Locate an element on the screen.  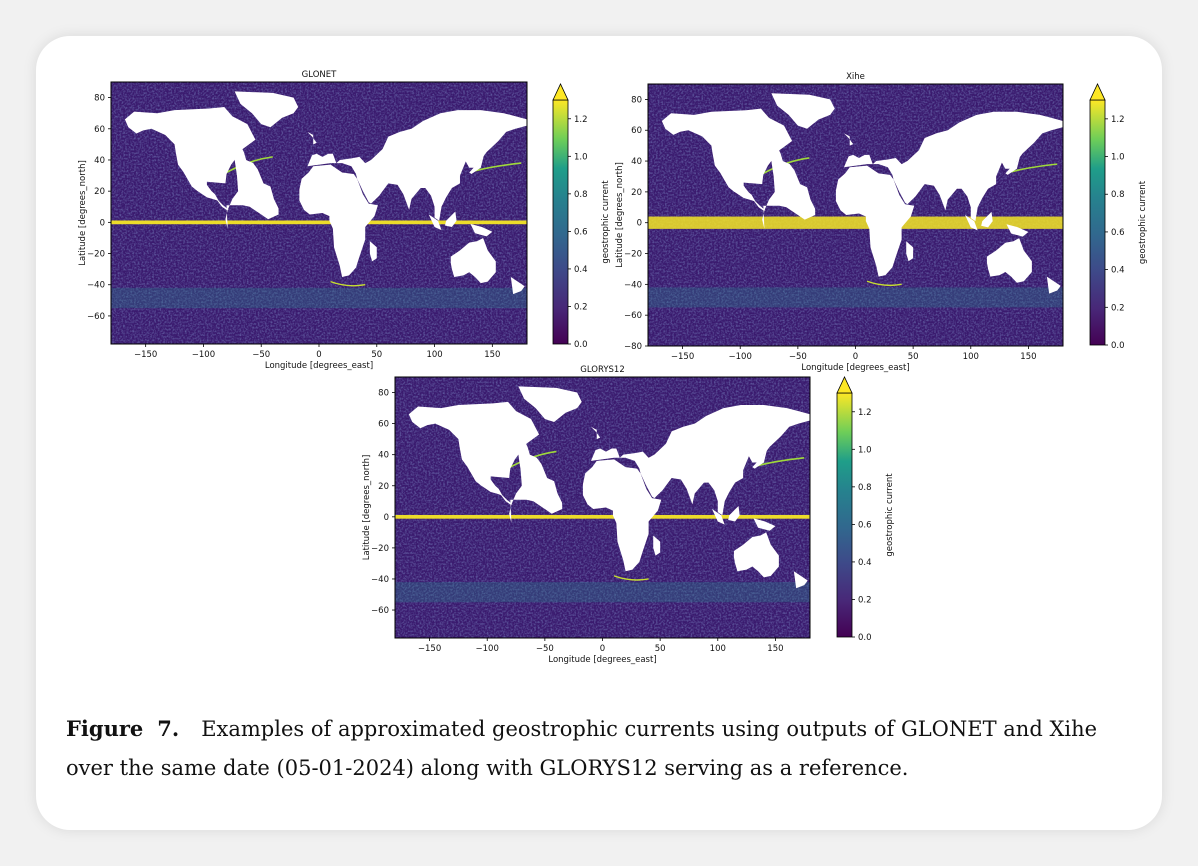
colorbar-tick-label: 1.2 is located at coordinates (581, 120).